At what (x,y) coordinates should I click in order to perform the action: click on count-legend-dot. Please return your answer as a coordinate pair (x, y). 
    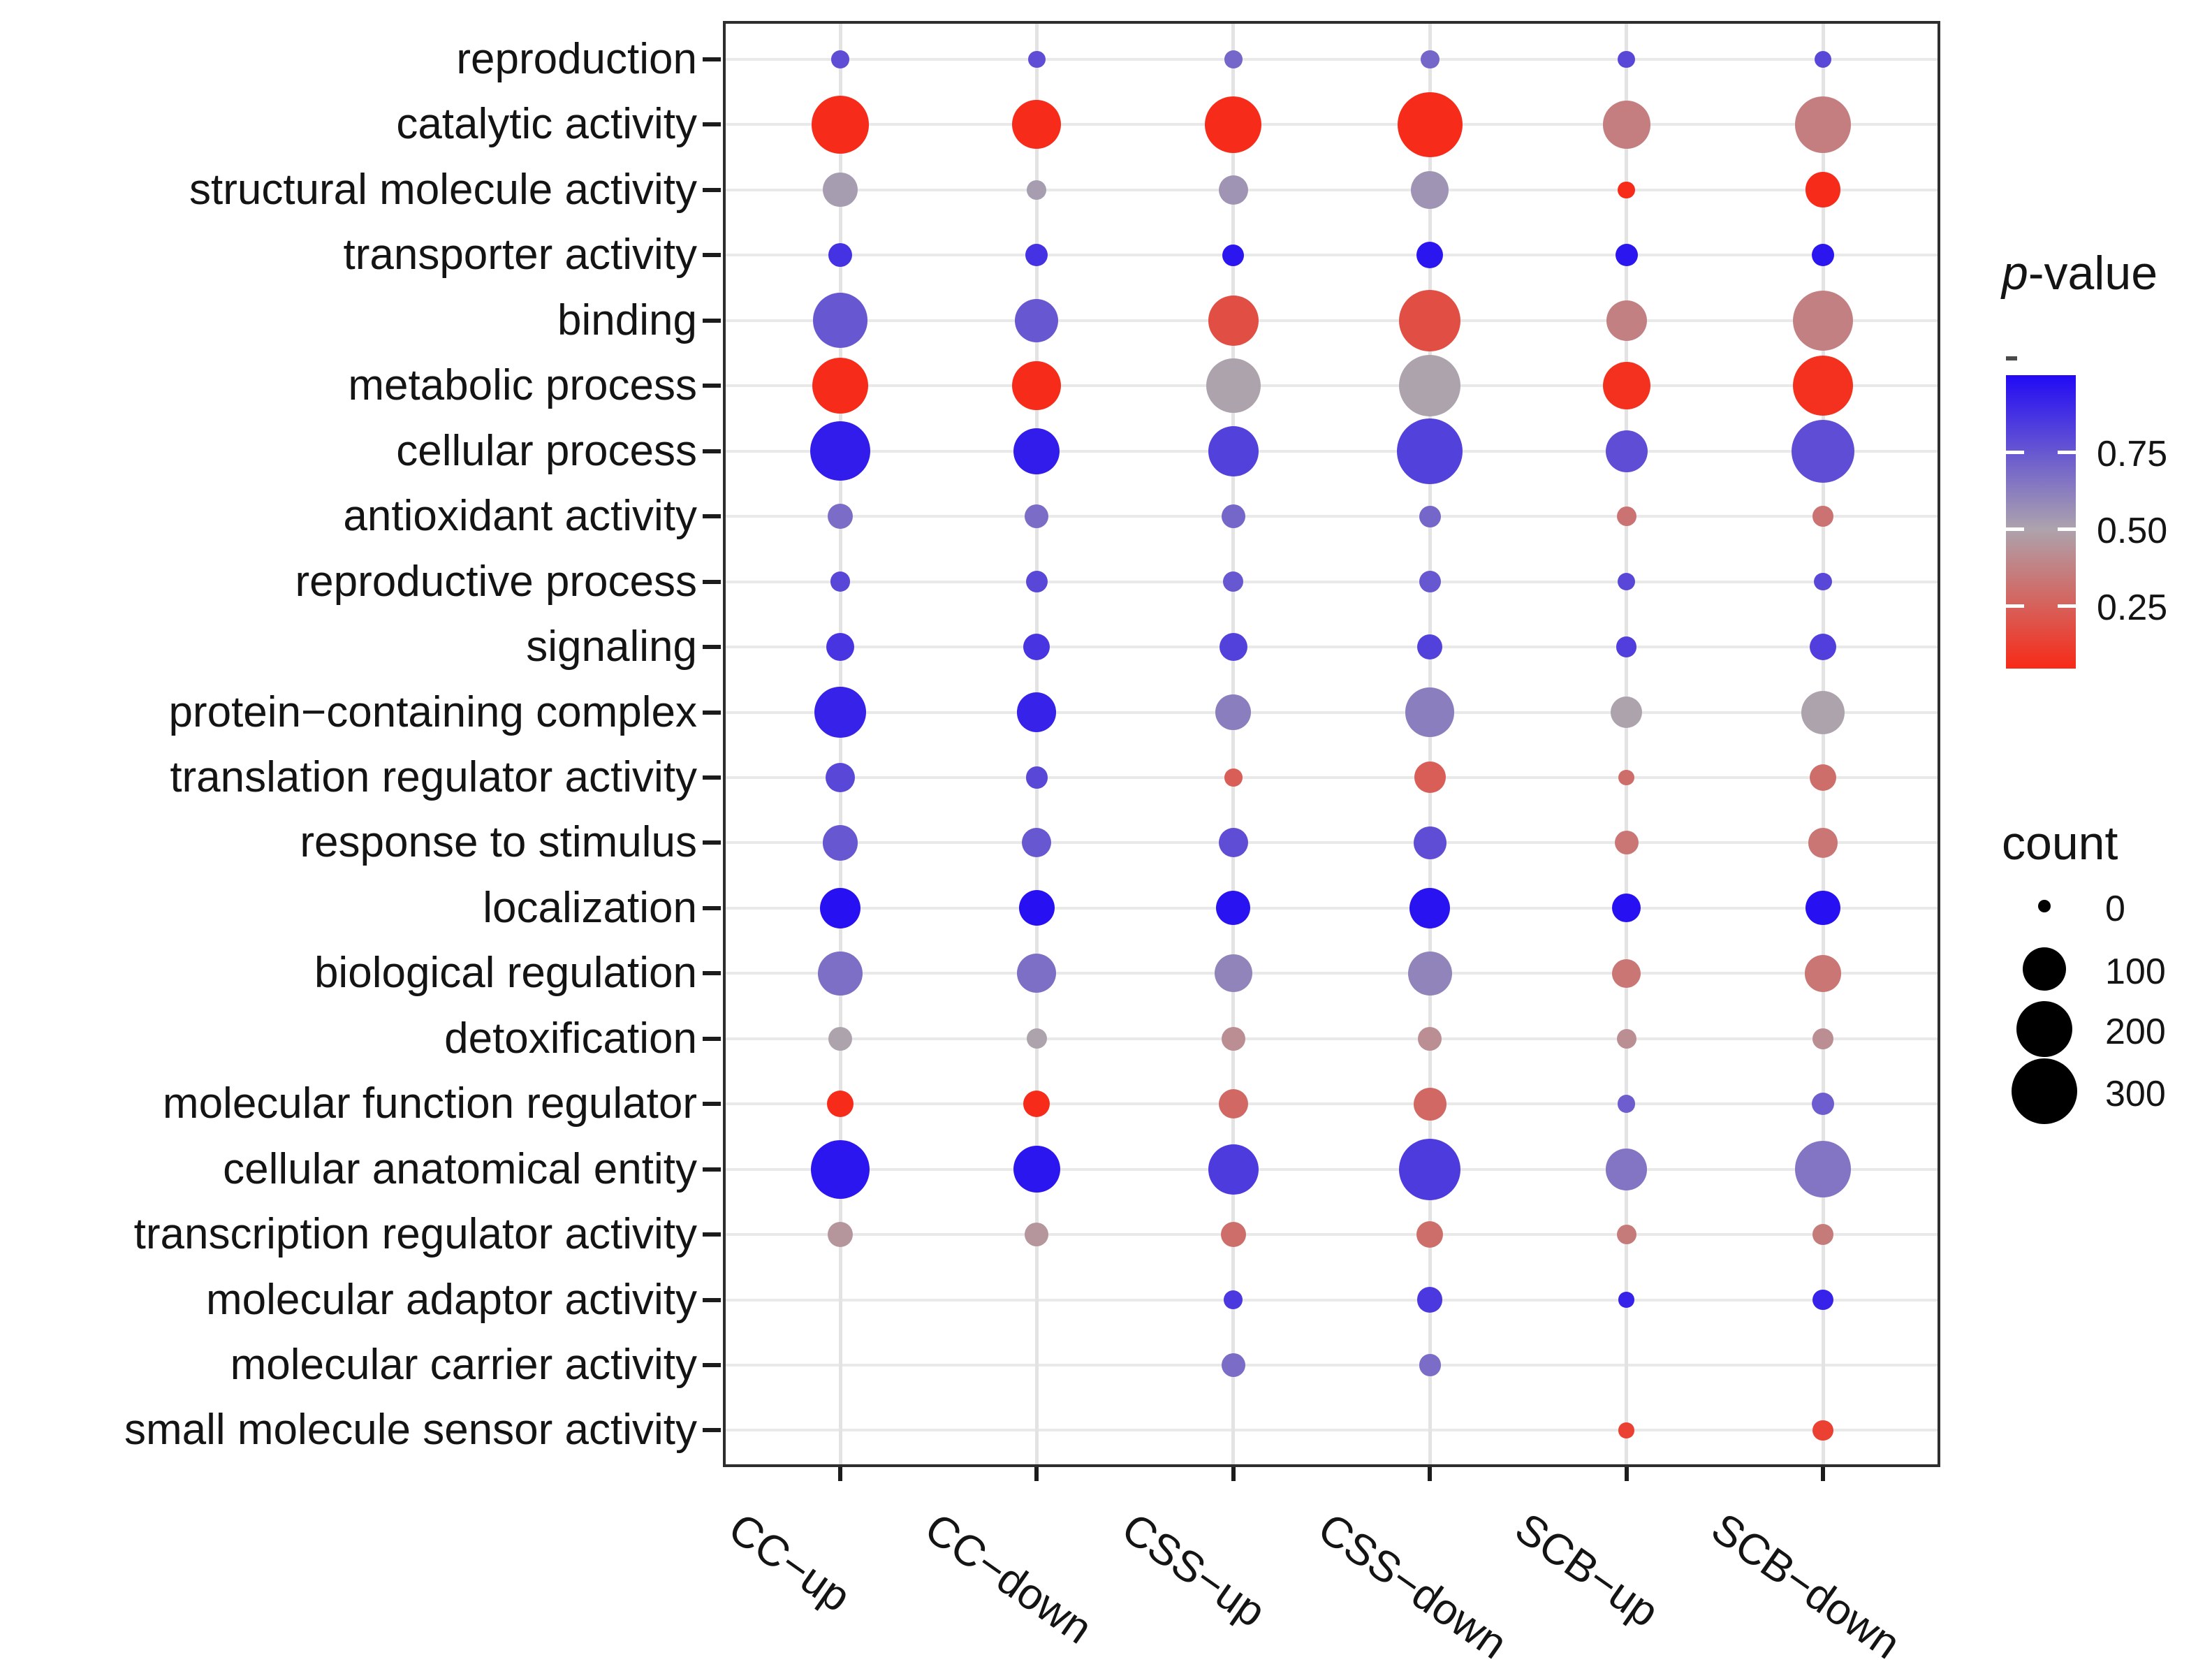
    Looking at the image, I should click on (2044, 1029).